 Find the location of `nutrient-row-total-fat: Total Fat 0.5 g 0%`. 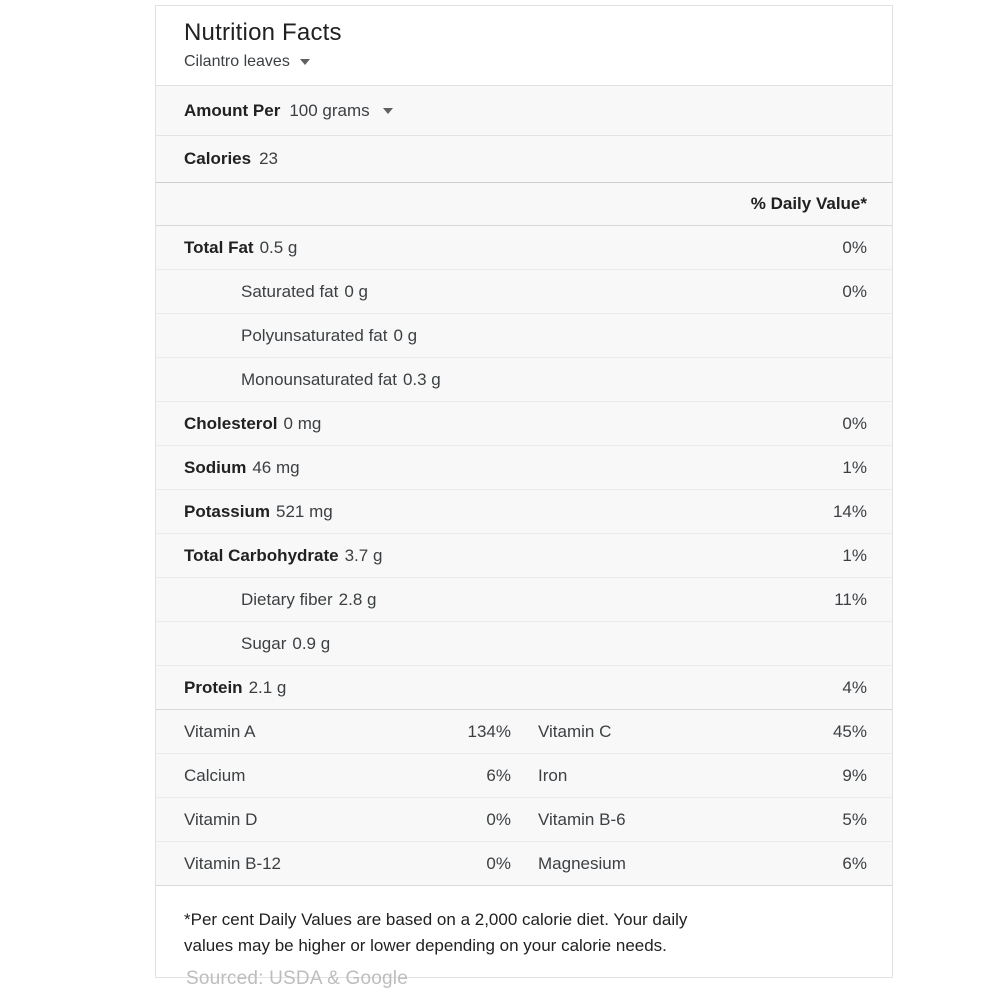

nutrient-row-total-fat: Total Fat 0.5 g 0% is located at coordinates (524, 247).